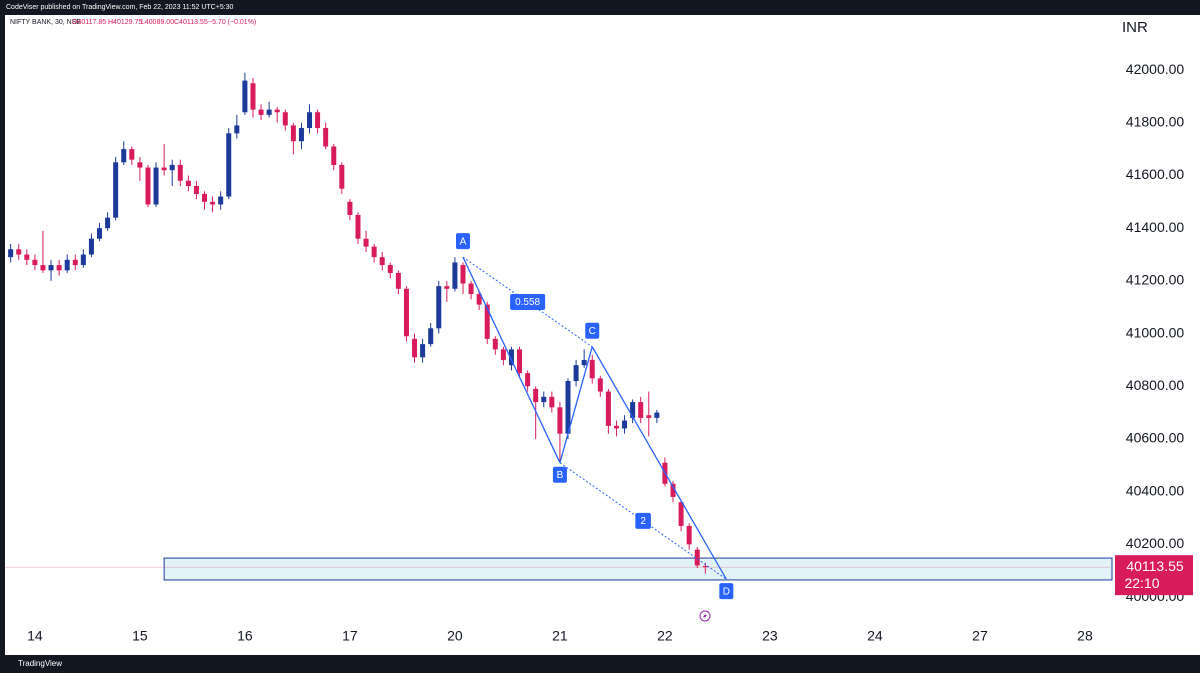  Describe the element at coordinates (1155, 280) in the screenshot. I see `y-tick-label: 41200.00` at that location.